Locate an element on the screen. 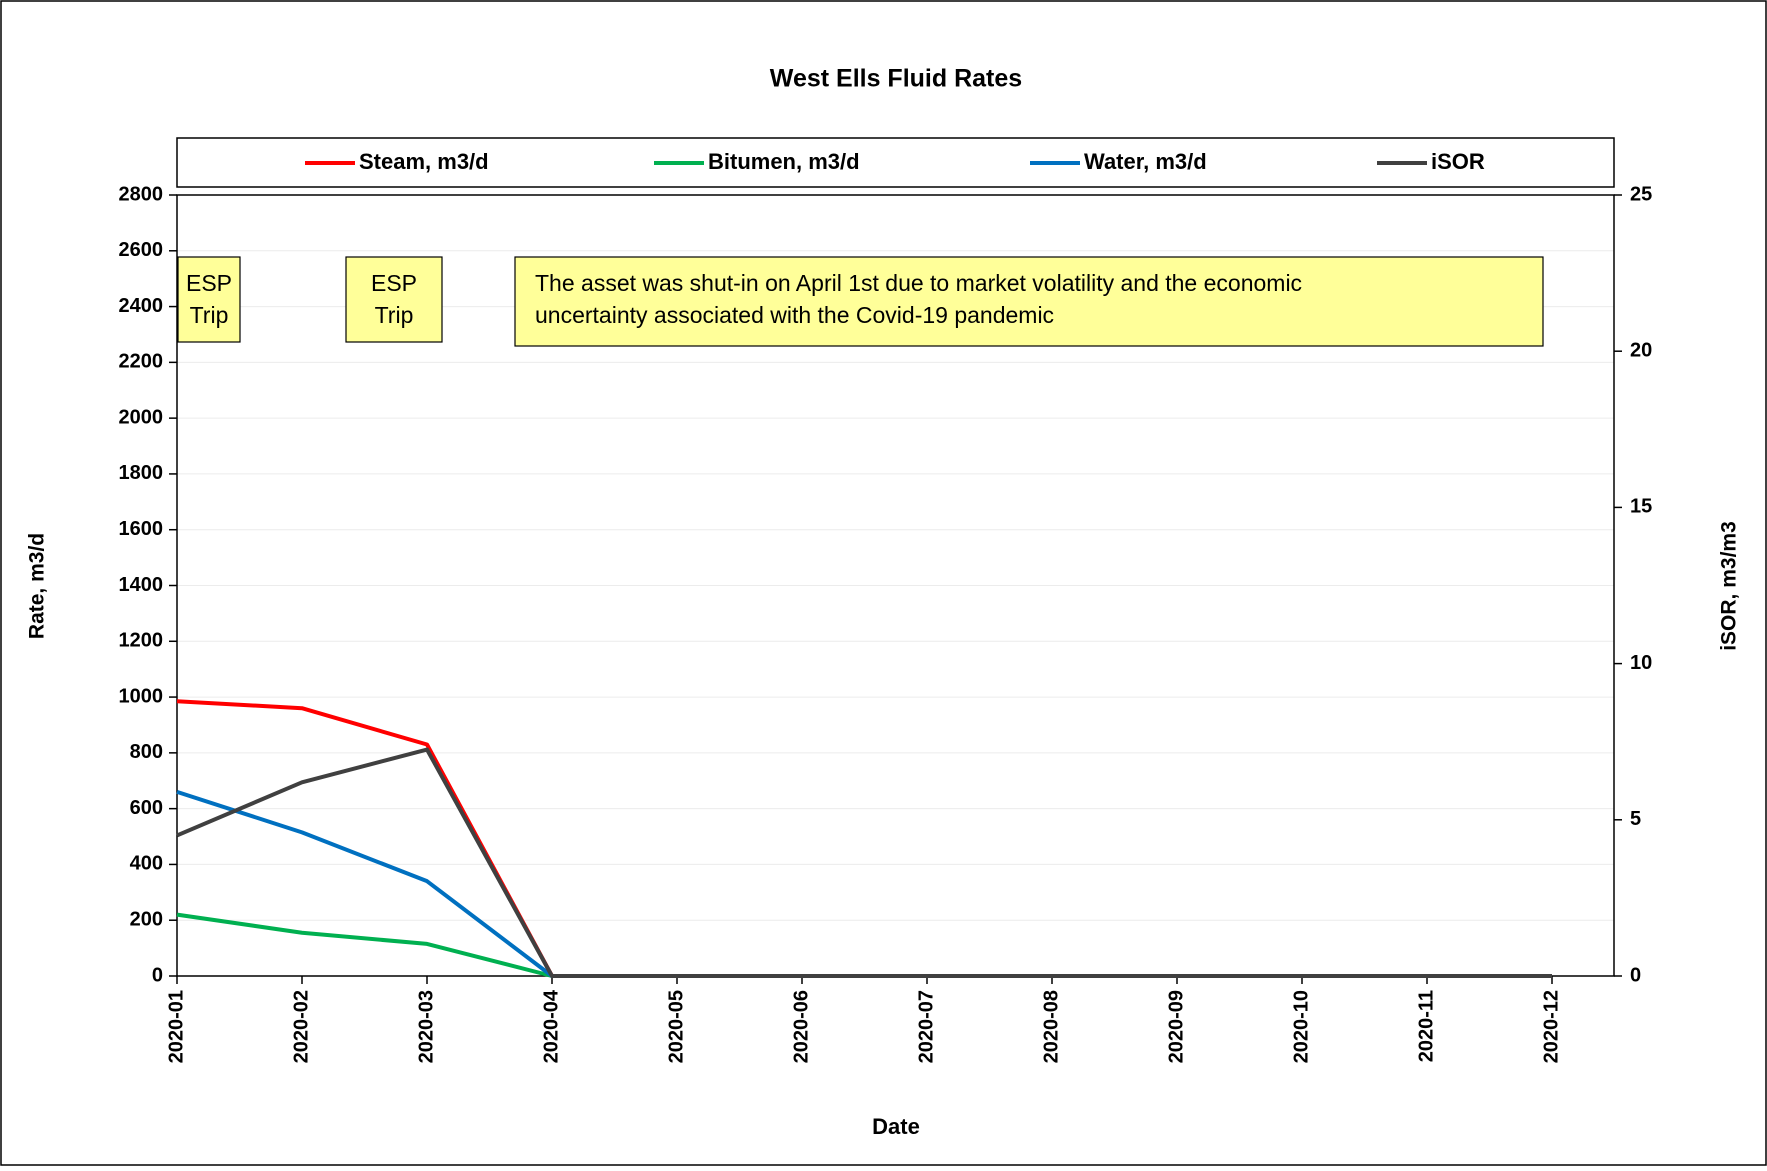 The height and width of the screenshot is (1171, 1767). y-tick-label: 400 is located at coordinates (146, 864).